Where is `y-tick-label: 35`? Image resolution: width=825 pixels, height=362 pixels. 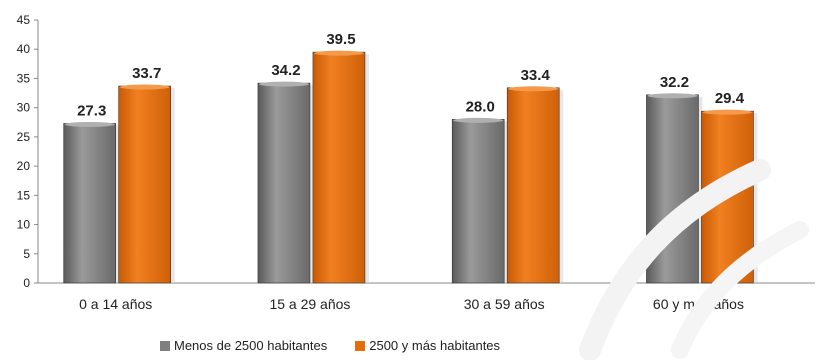 y-tick-label: 35 is located at coordinates (24, 78).